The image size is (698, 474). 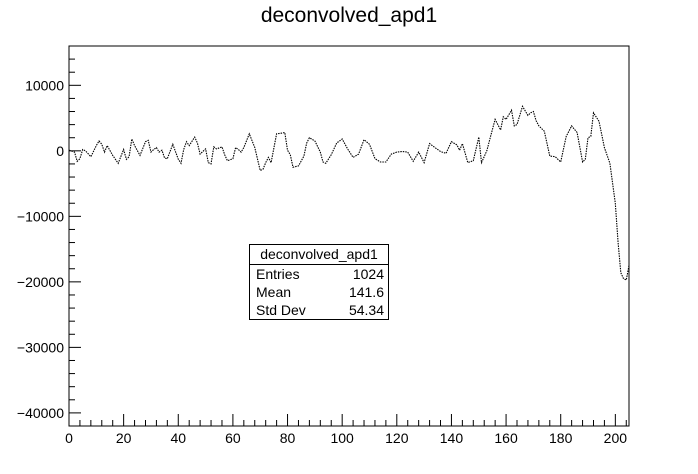 What do you see at coordinates (366, 292) in the screenshot?
I see `stats-value: 141.6` at bounding box center [366, 292].